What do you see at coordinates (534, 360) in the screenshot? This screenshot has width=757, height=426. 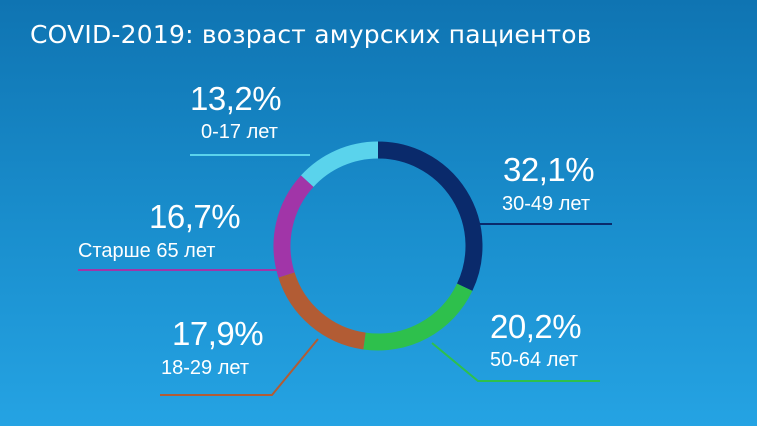 I see `category-label-50-64: 50-64 лет` at bounding box center [534, 360].